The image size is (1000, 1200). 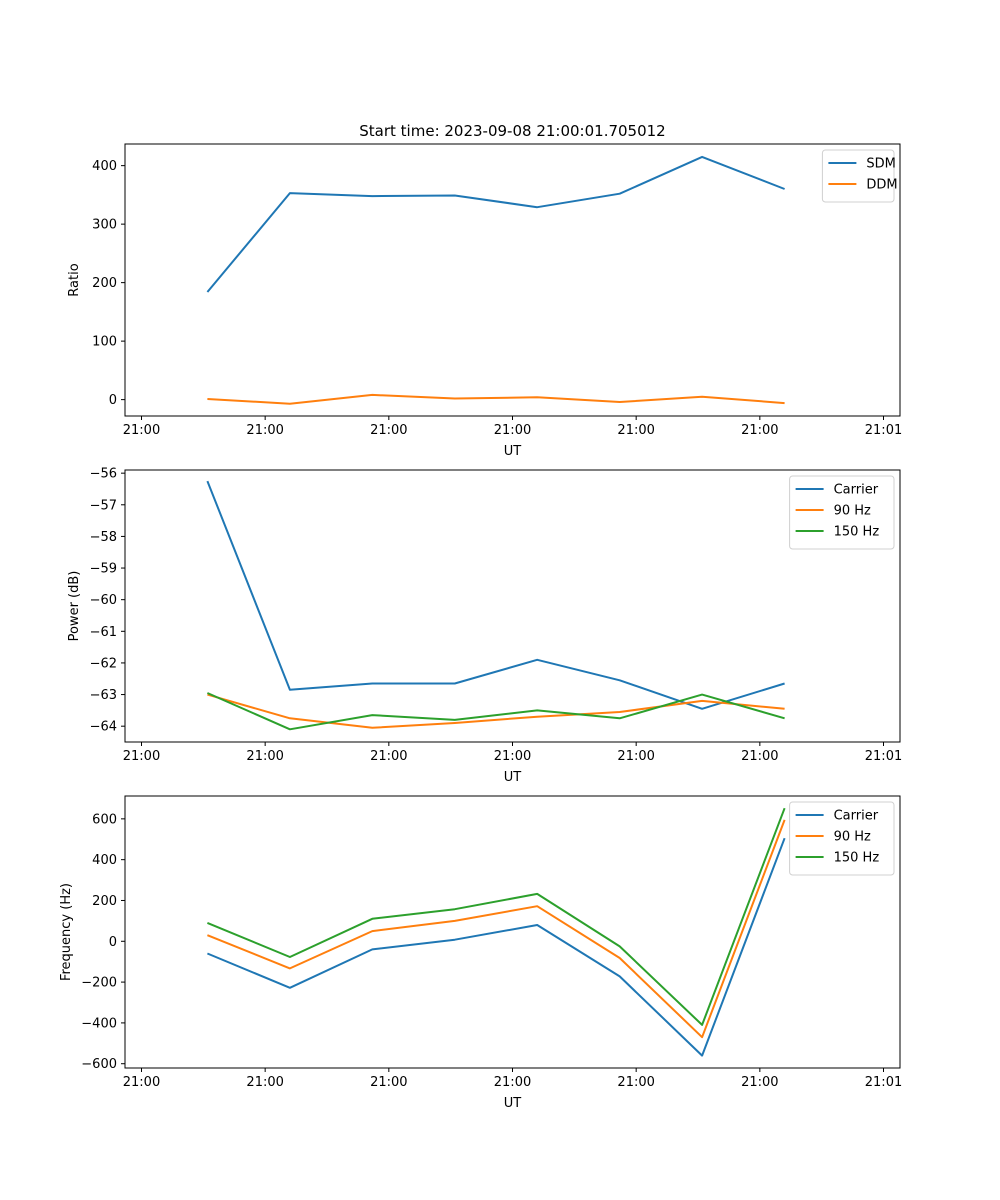 What do you see at coordinates (880, 164) in the screenshot?
I see `ratio-legend-label-sdm: SDM` at bounding box center [880, 164].